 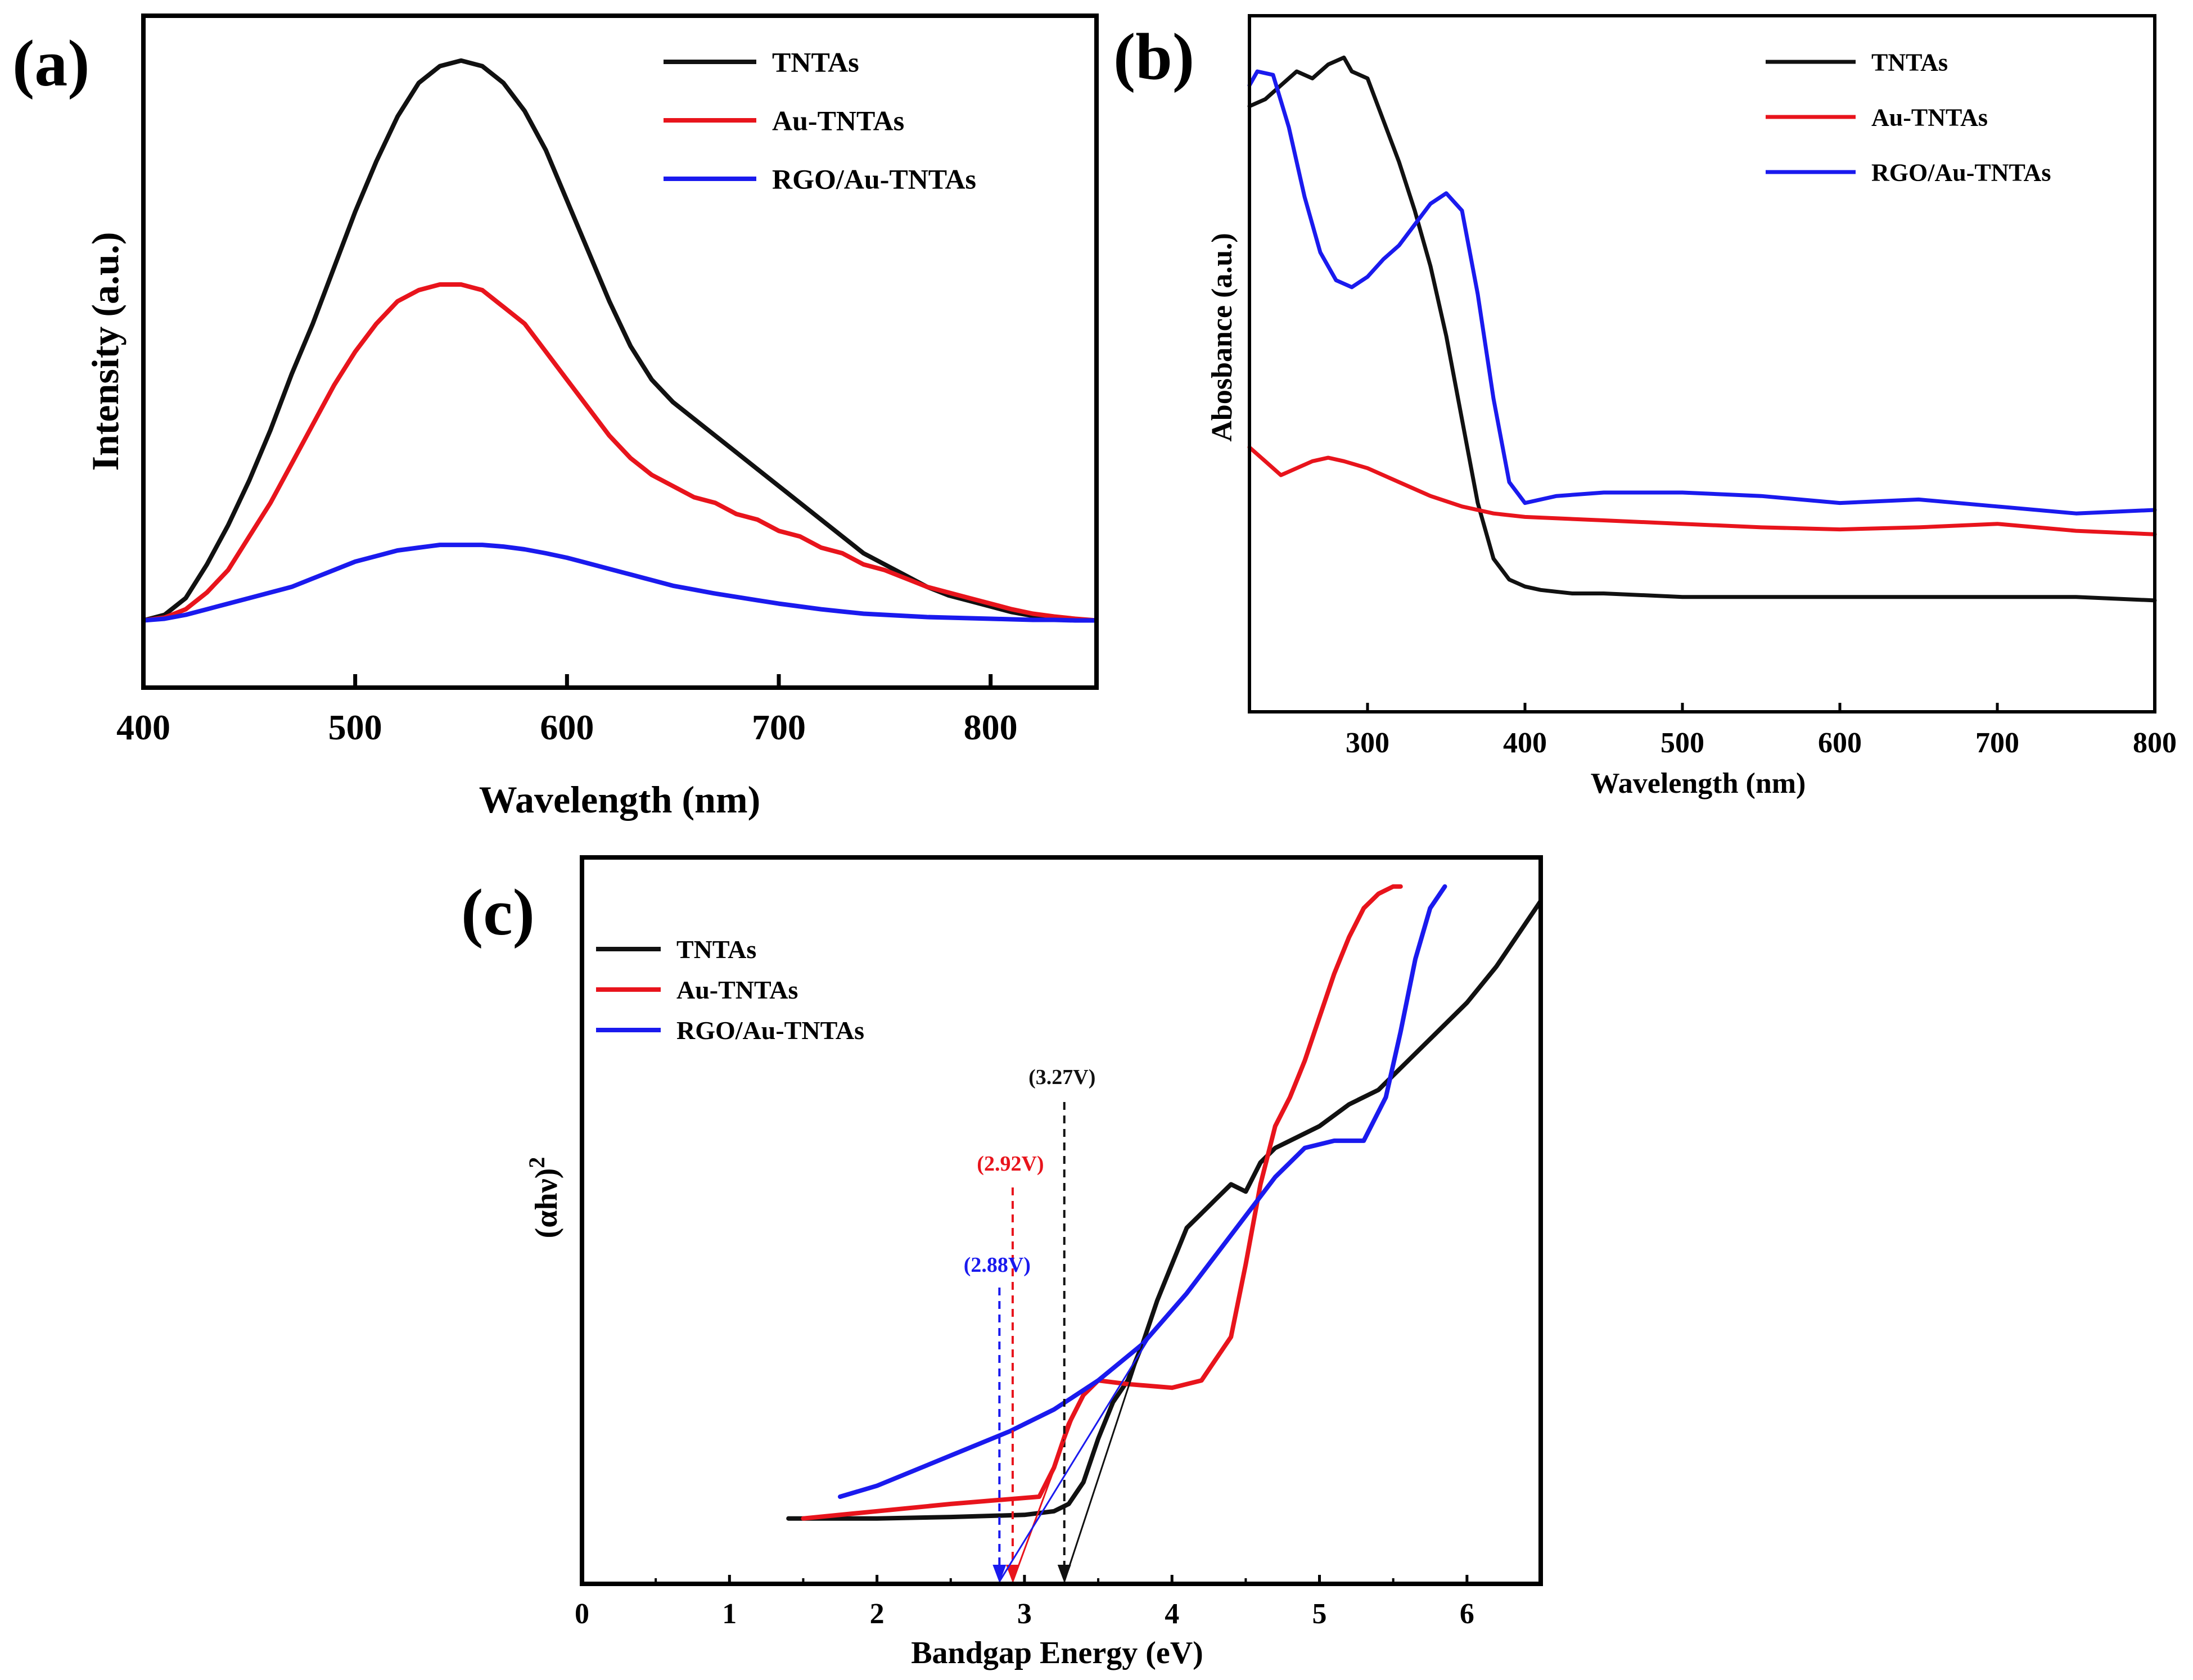 What do you see at coordinates (1061, 1077) in the screenshot?
I see `panel-c-bandgap-label: (3.27V)` at bounding box center [1061, 1077].